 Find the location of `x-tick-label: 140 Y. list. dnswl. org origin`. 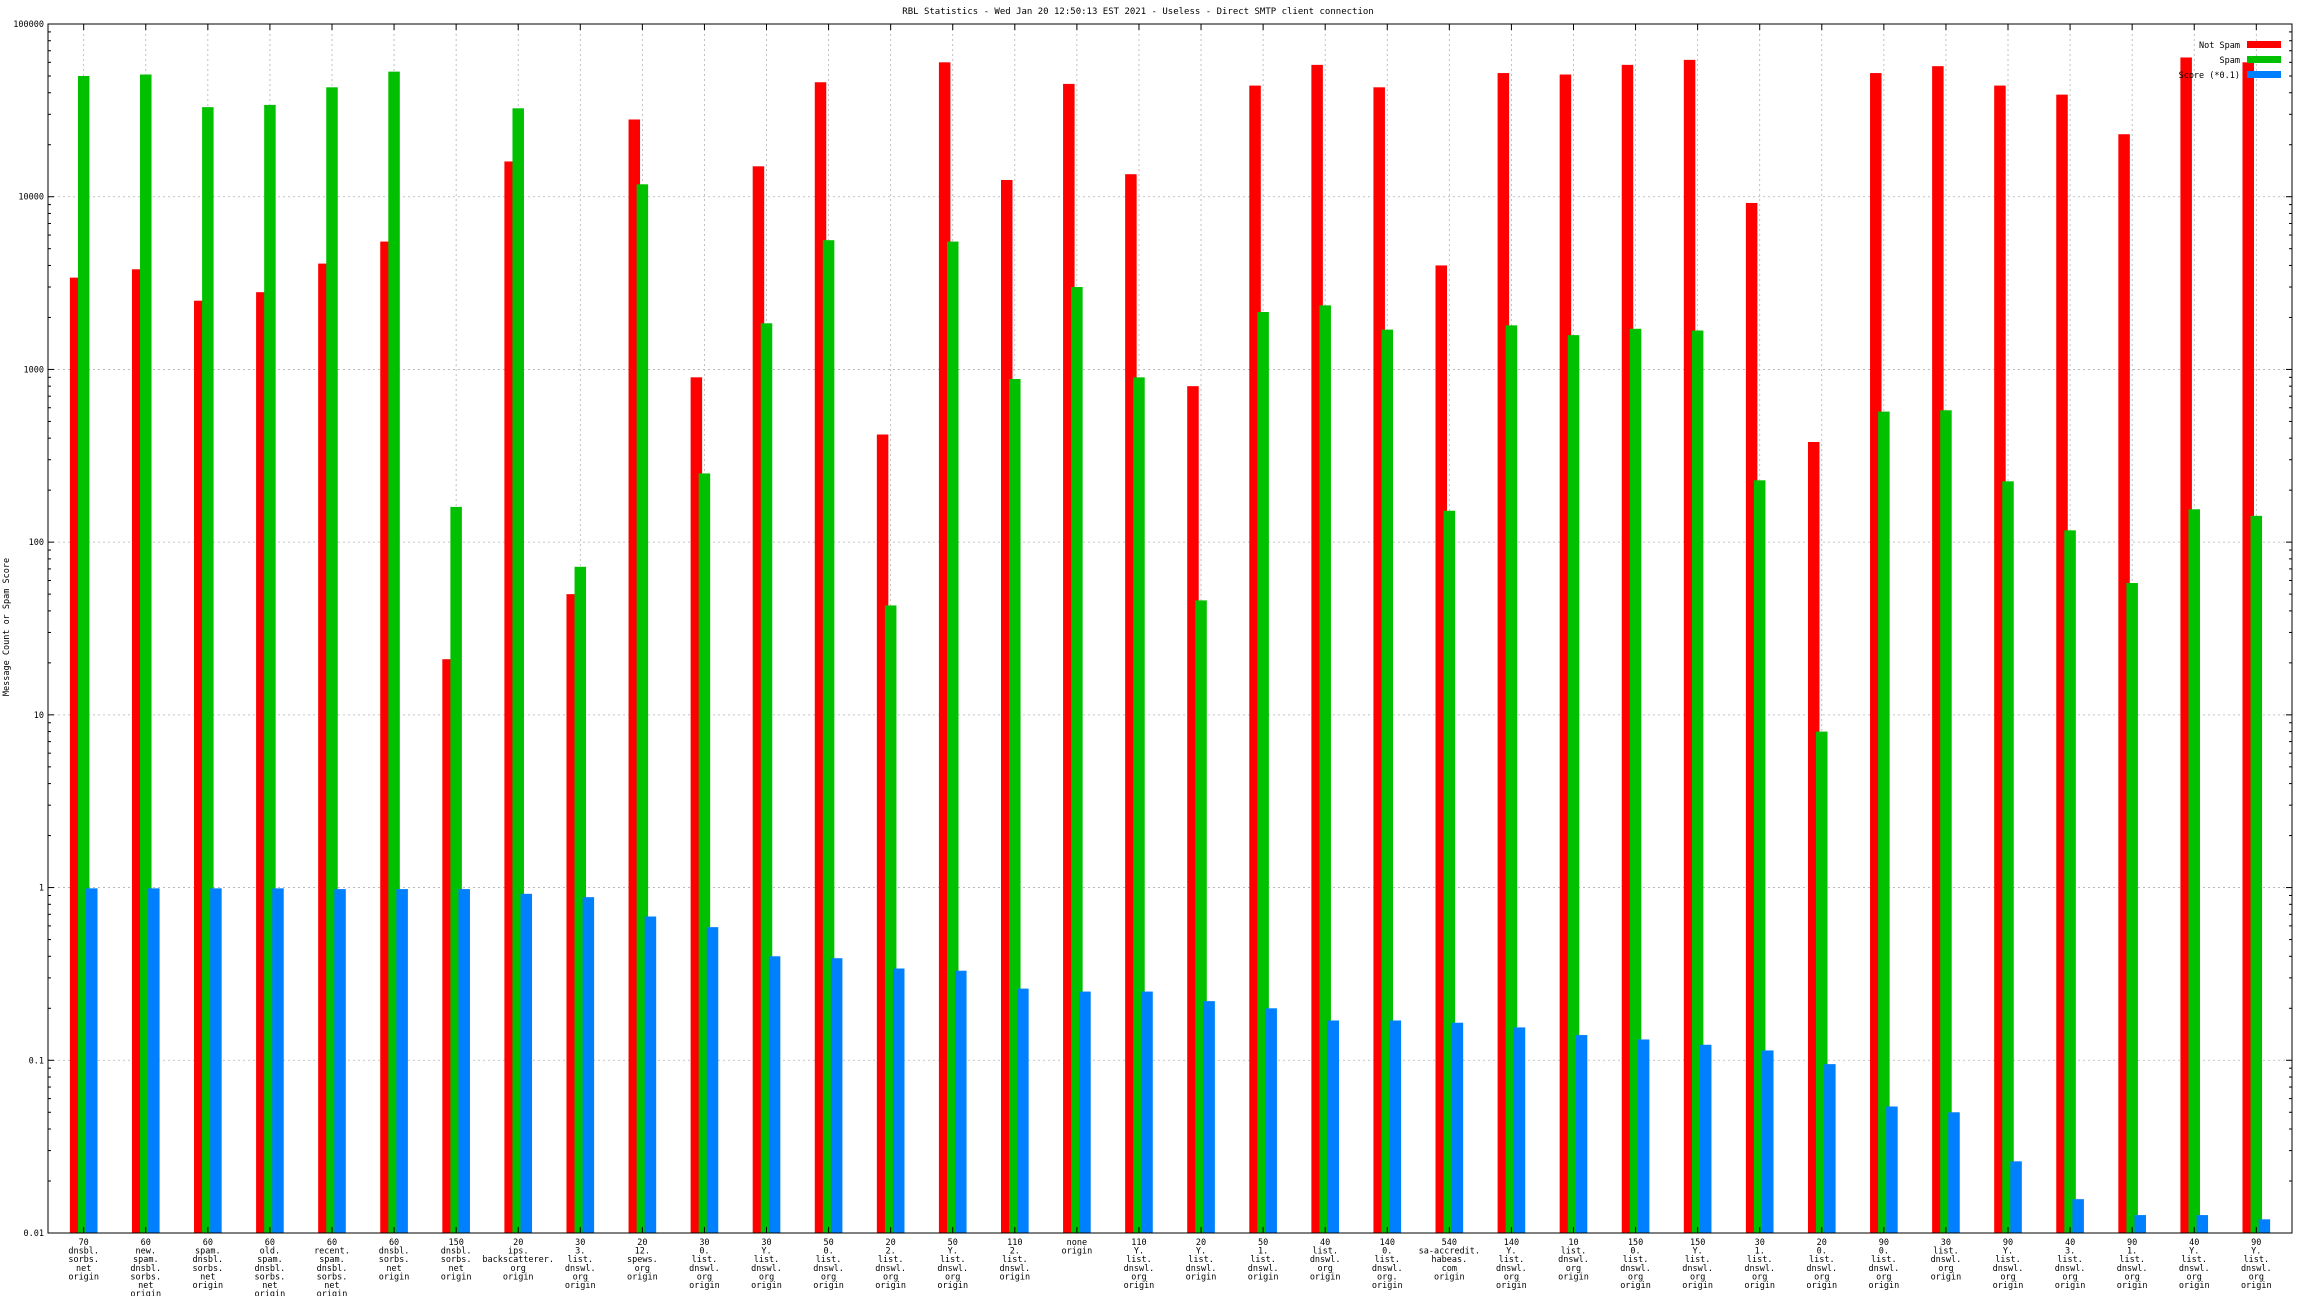

x-tick-label: 140 Y. list. dnswl. org origin is located at coordinates (1511, 1264).